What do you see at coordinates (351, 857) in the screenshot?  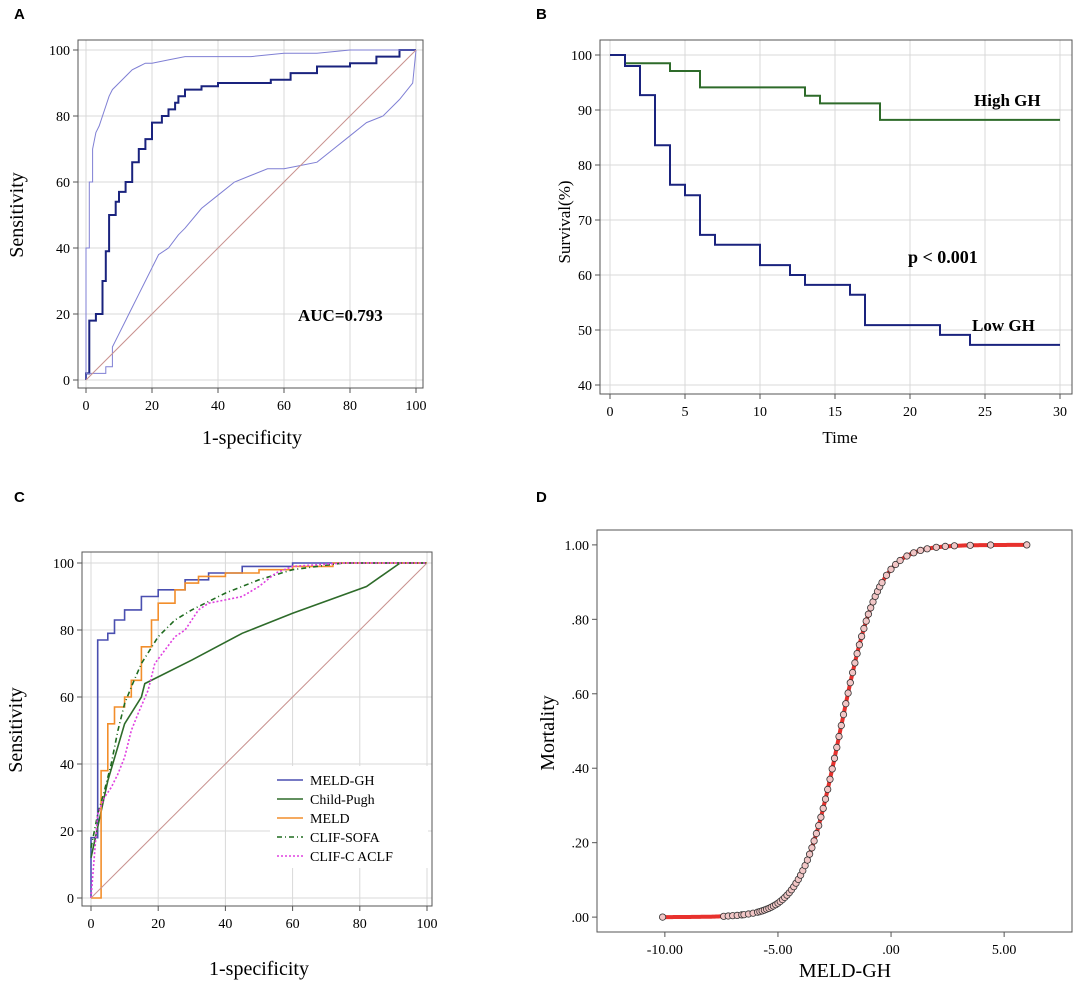 I see `panel-c-legend-label: CLIF-C ACLF` at bounding box center [351, 857].